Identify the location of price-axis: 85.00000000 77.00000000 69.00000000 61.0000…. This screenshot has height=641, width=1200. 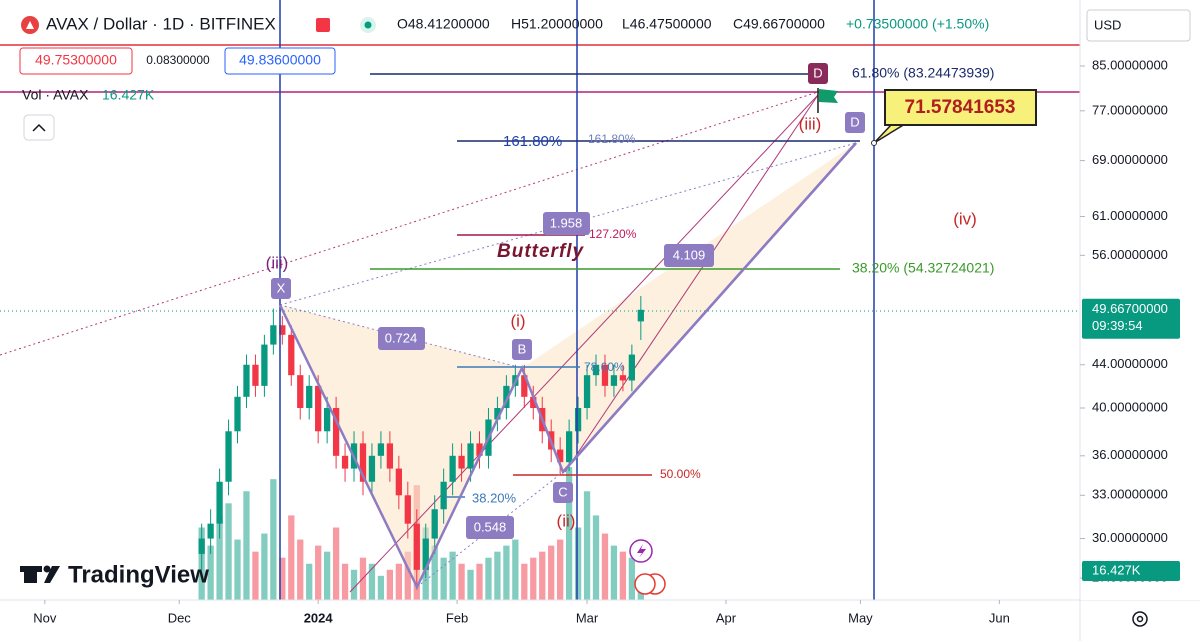
(1130, 320).